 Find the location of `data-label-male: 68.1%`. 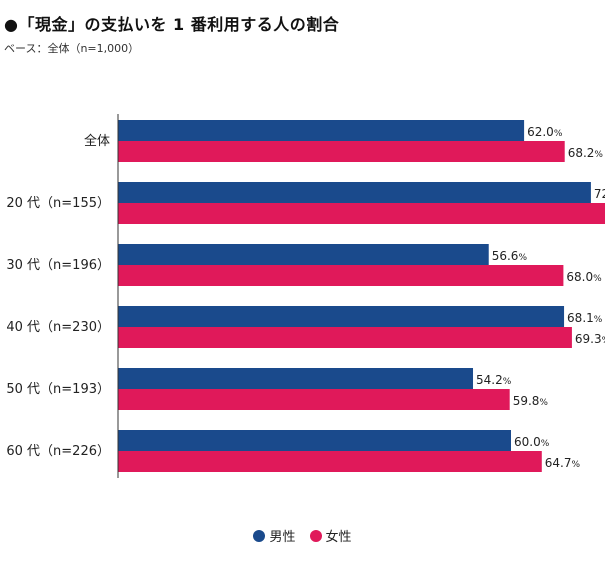

data-label-male: 68.1% is located at coordinates (585, 318).